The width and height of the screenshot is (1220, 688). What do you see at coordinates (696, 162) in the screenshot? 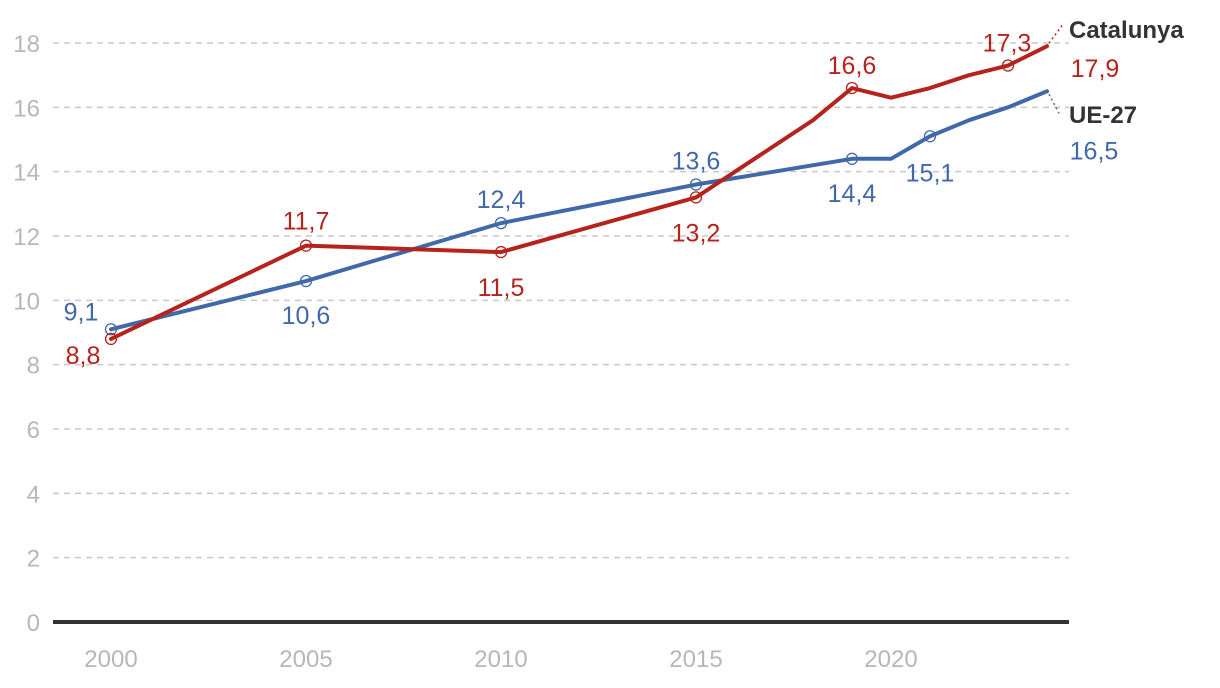
I see `data-label: 13,6` at bounding box center [696, 162].